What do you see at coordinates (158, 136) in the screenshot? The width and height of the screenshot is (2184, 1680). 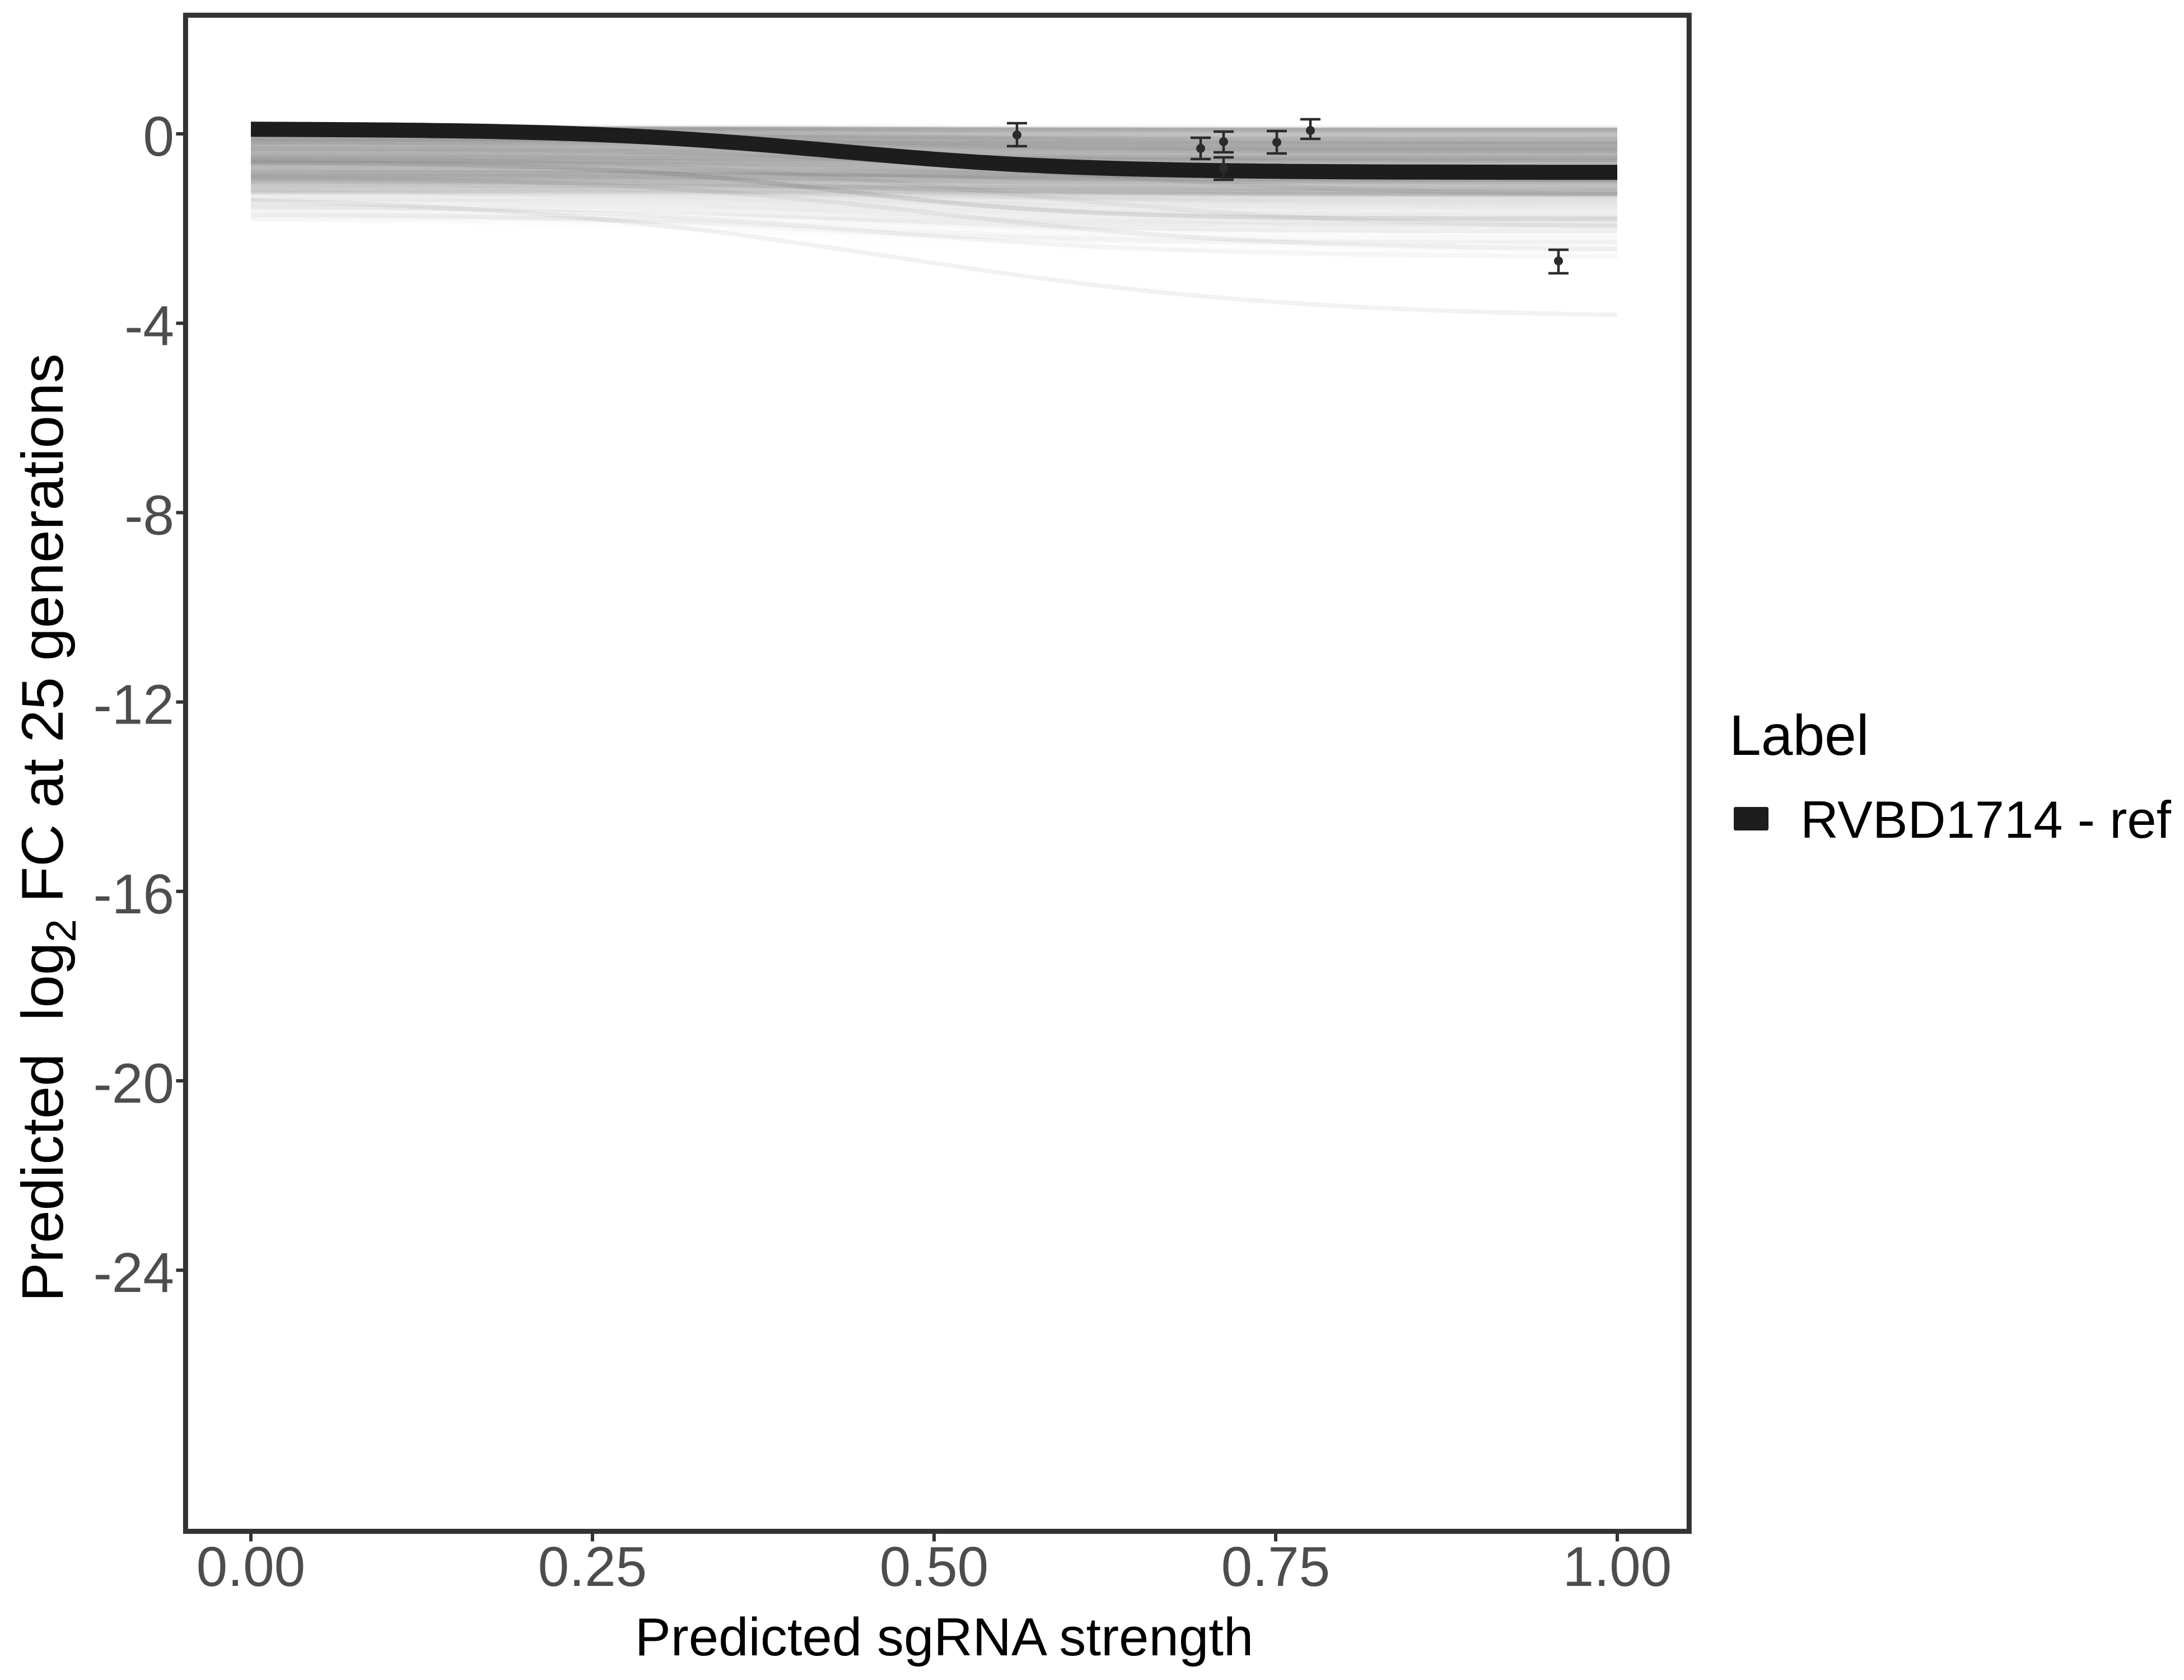 I see `svg-text: 0` at bounding box center [158, 136].